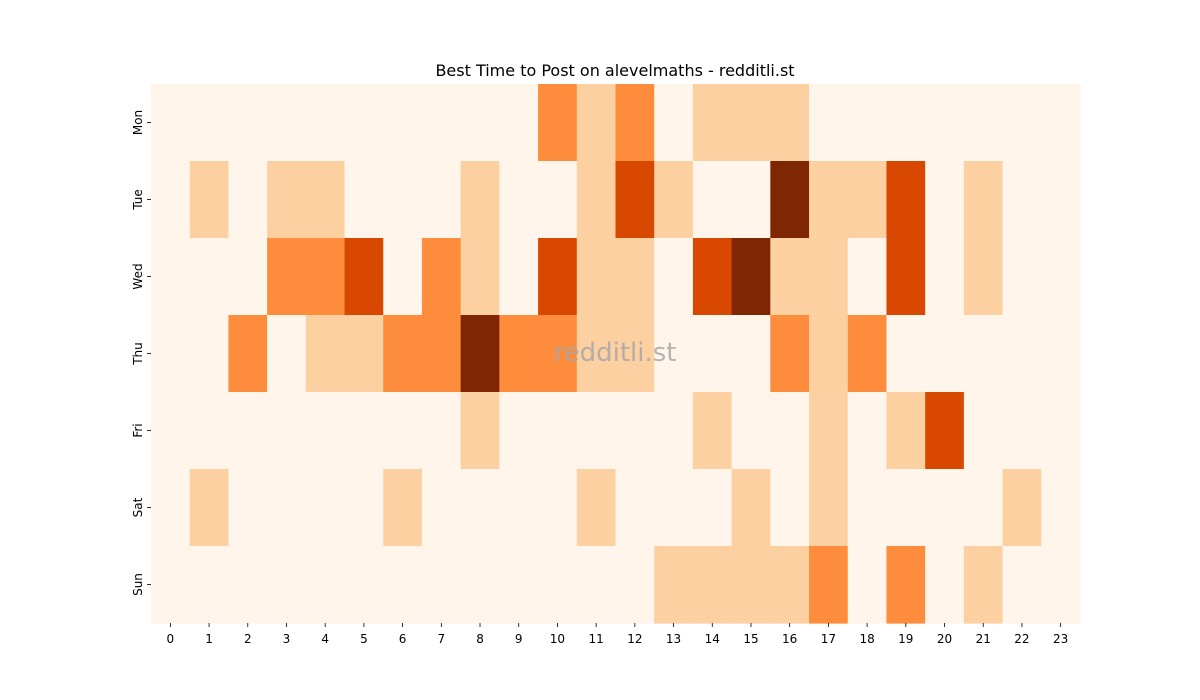  What do you see at coordinates (441, 639) in the screenshot?
I see `x-tick-label: 7` at bounding box center [441, 639].